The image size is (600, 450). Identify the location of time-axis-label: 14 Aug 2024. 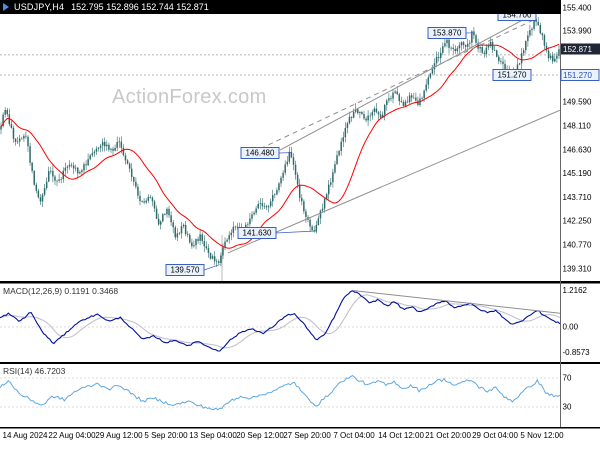
(25, 435).